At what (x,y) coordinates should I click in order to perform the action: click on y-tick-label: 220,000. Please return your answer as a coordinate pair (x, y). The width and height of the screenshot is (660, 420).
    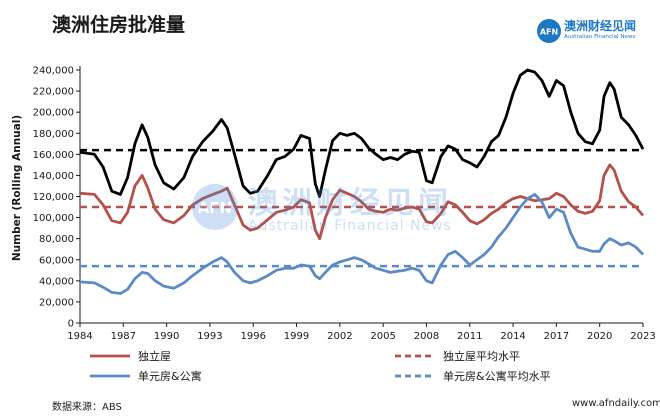
    Looking at the image, I should click on (53, 92).